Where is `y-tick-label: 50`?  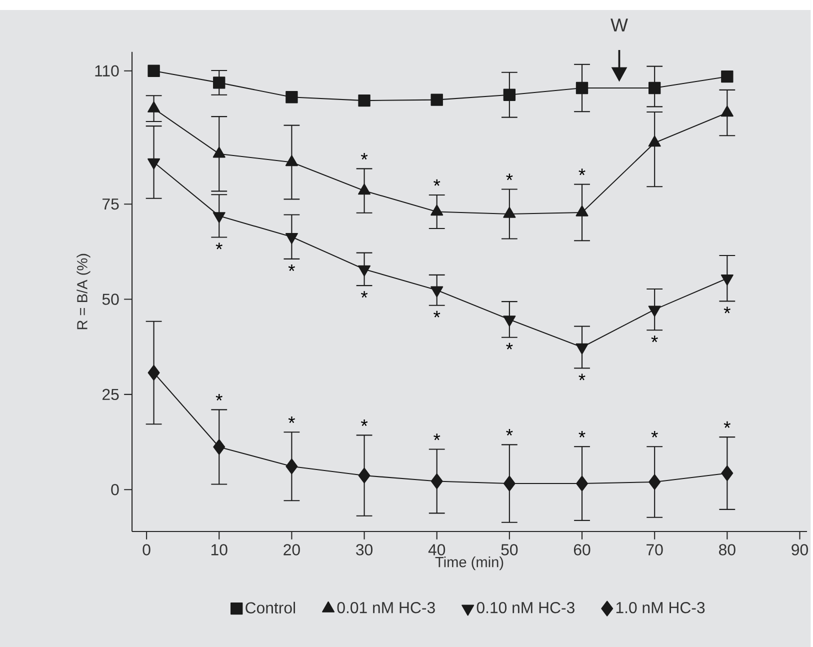
y-tick-label: 50 is located at coordinates (110, 299).